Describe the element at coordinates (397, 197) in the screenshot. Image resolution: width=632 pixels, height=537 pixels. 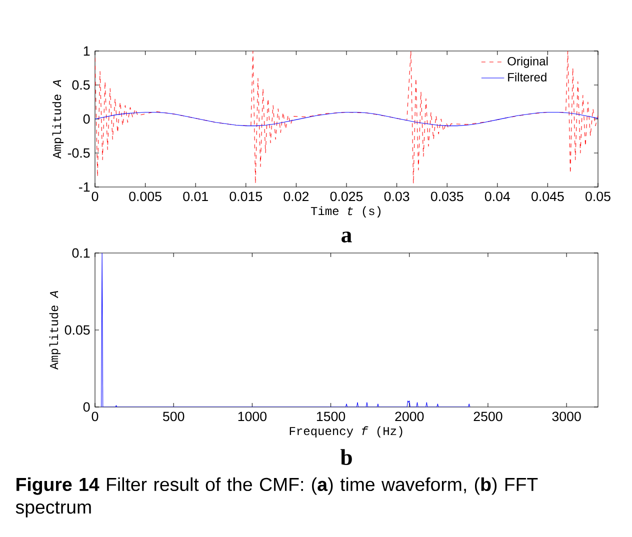
I see `x-tick-label: 0.03` at that location.